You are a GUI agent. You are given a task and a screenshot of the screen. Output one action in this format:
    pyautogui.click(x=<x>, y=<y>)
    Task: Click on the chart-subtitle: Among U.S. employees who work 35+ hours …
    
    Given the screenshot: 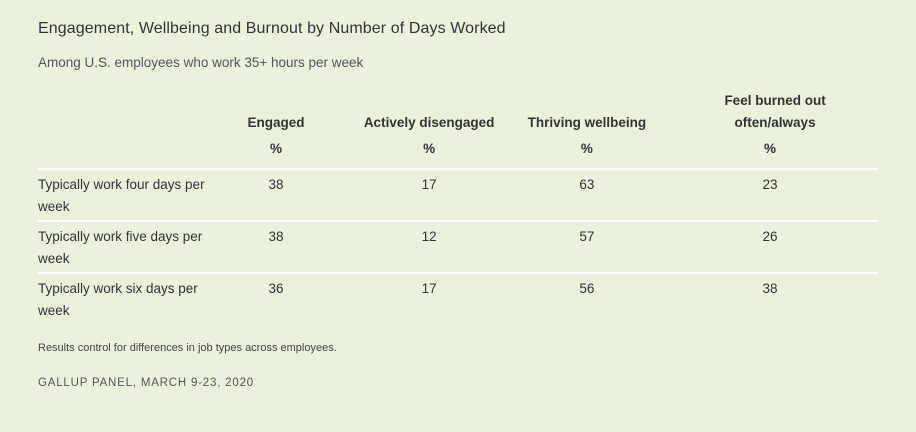 What is the action you would take?
    pyautogui.click(x=201, y=62)
    